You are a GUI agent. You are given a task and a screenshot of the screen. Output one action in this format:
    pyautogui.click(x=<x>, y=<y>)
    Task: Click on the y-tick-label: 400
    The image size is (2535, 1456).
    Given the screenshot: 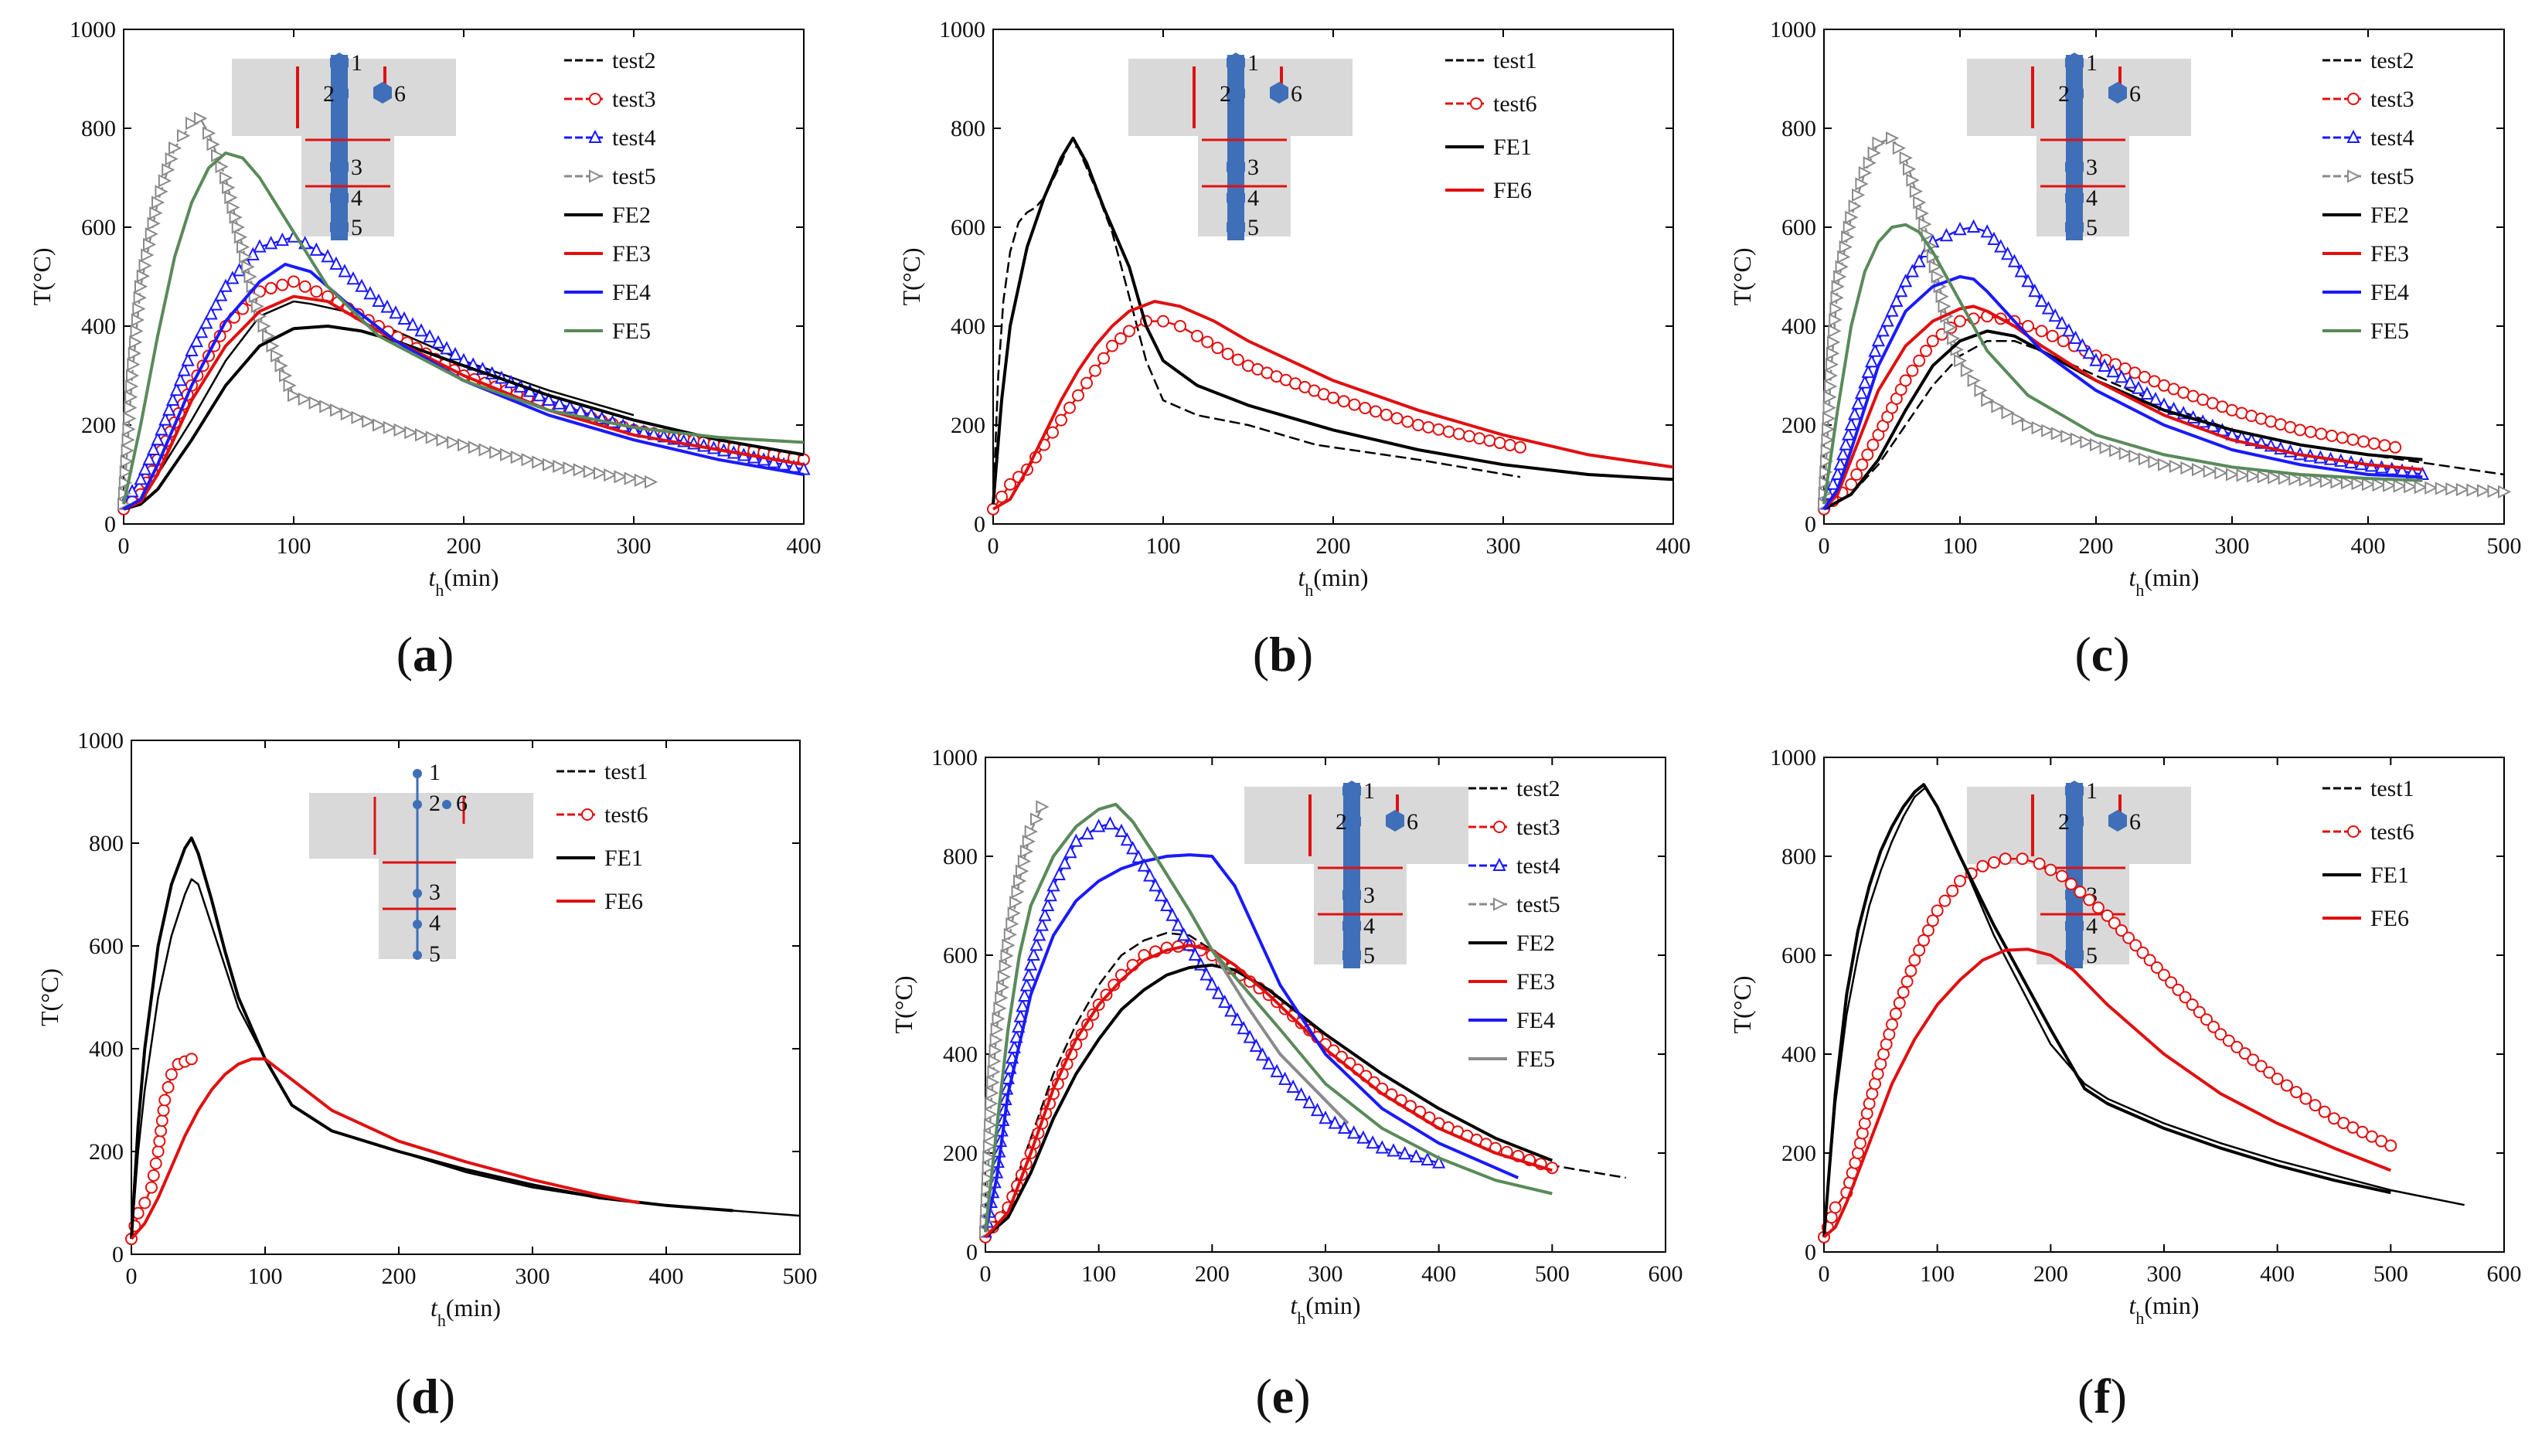 What is the action you would take?
    pyautogui.click(x=106, y=1049)
    